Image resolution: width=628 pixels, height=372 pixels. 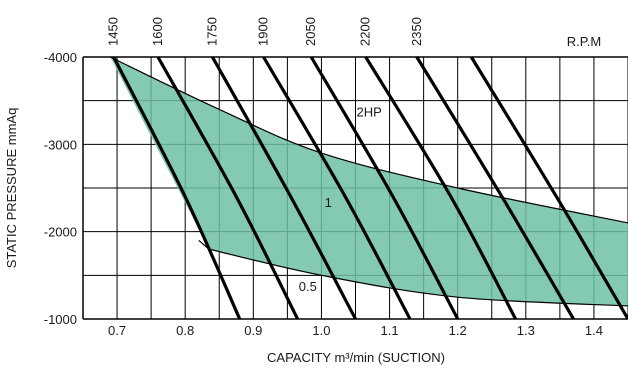 I want to click on hp-annotation: 1, so click(x=328, y=202).